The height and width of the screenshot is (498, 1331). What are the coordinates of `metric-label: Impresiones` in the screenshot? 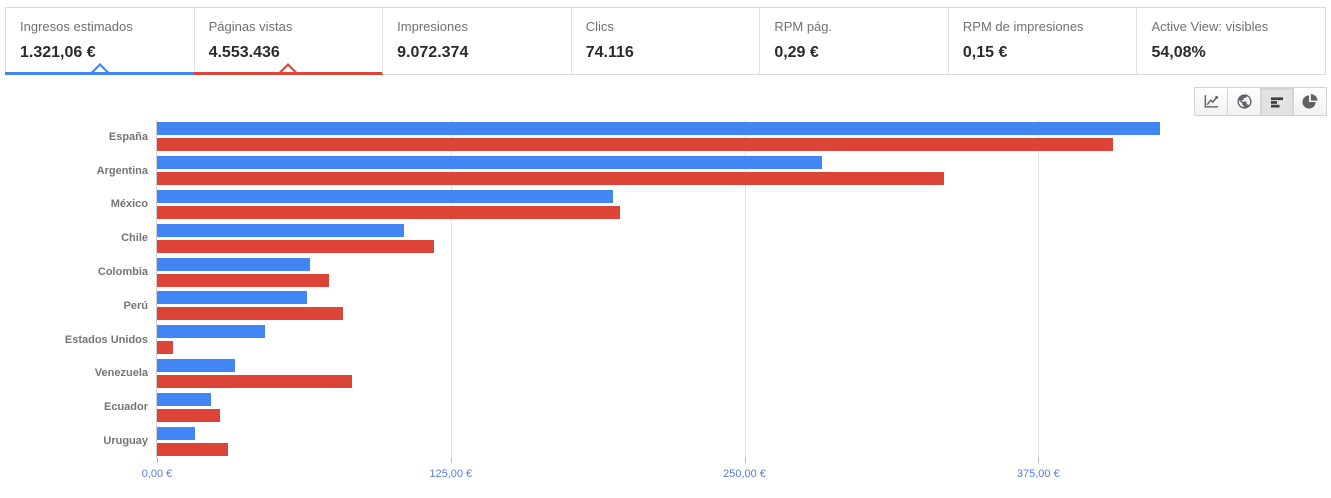 It's located at (432, 26).